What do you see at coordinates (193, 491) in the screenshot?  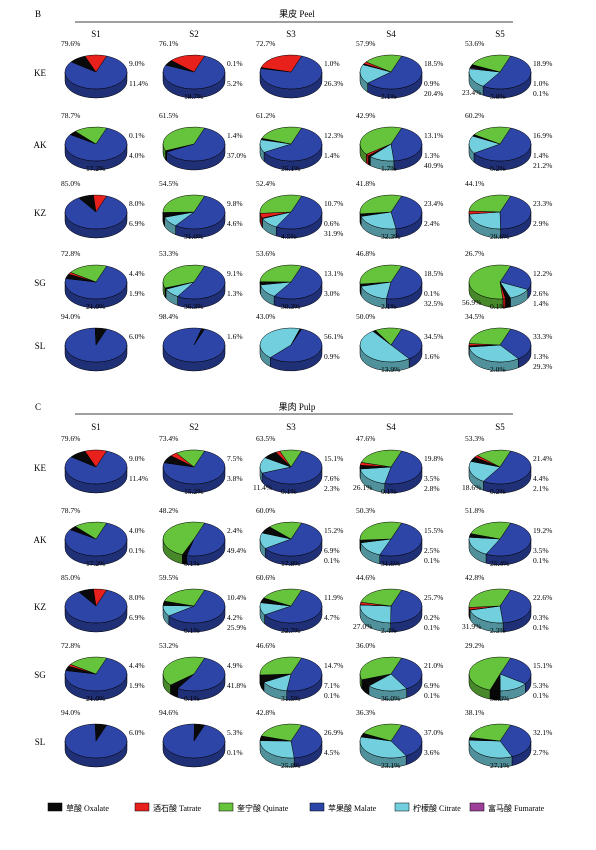 I see `data-label: 15.2%` at bounding box center [193, 491].